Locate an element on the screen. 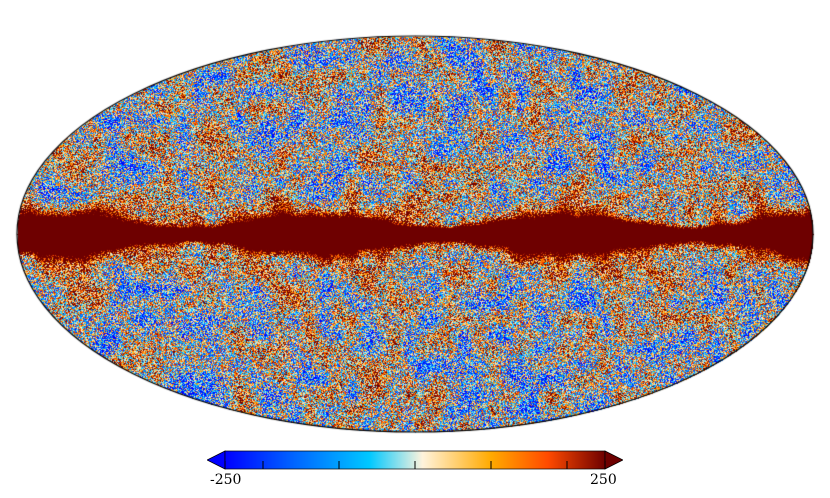 This screenshot has height=498, width=830. colorbar-ticks is located at coordinates (415, 465).